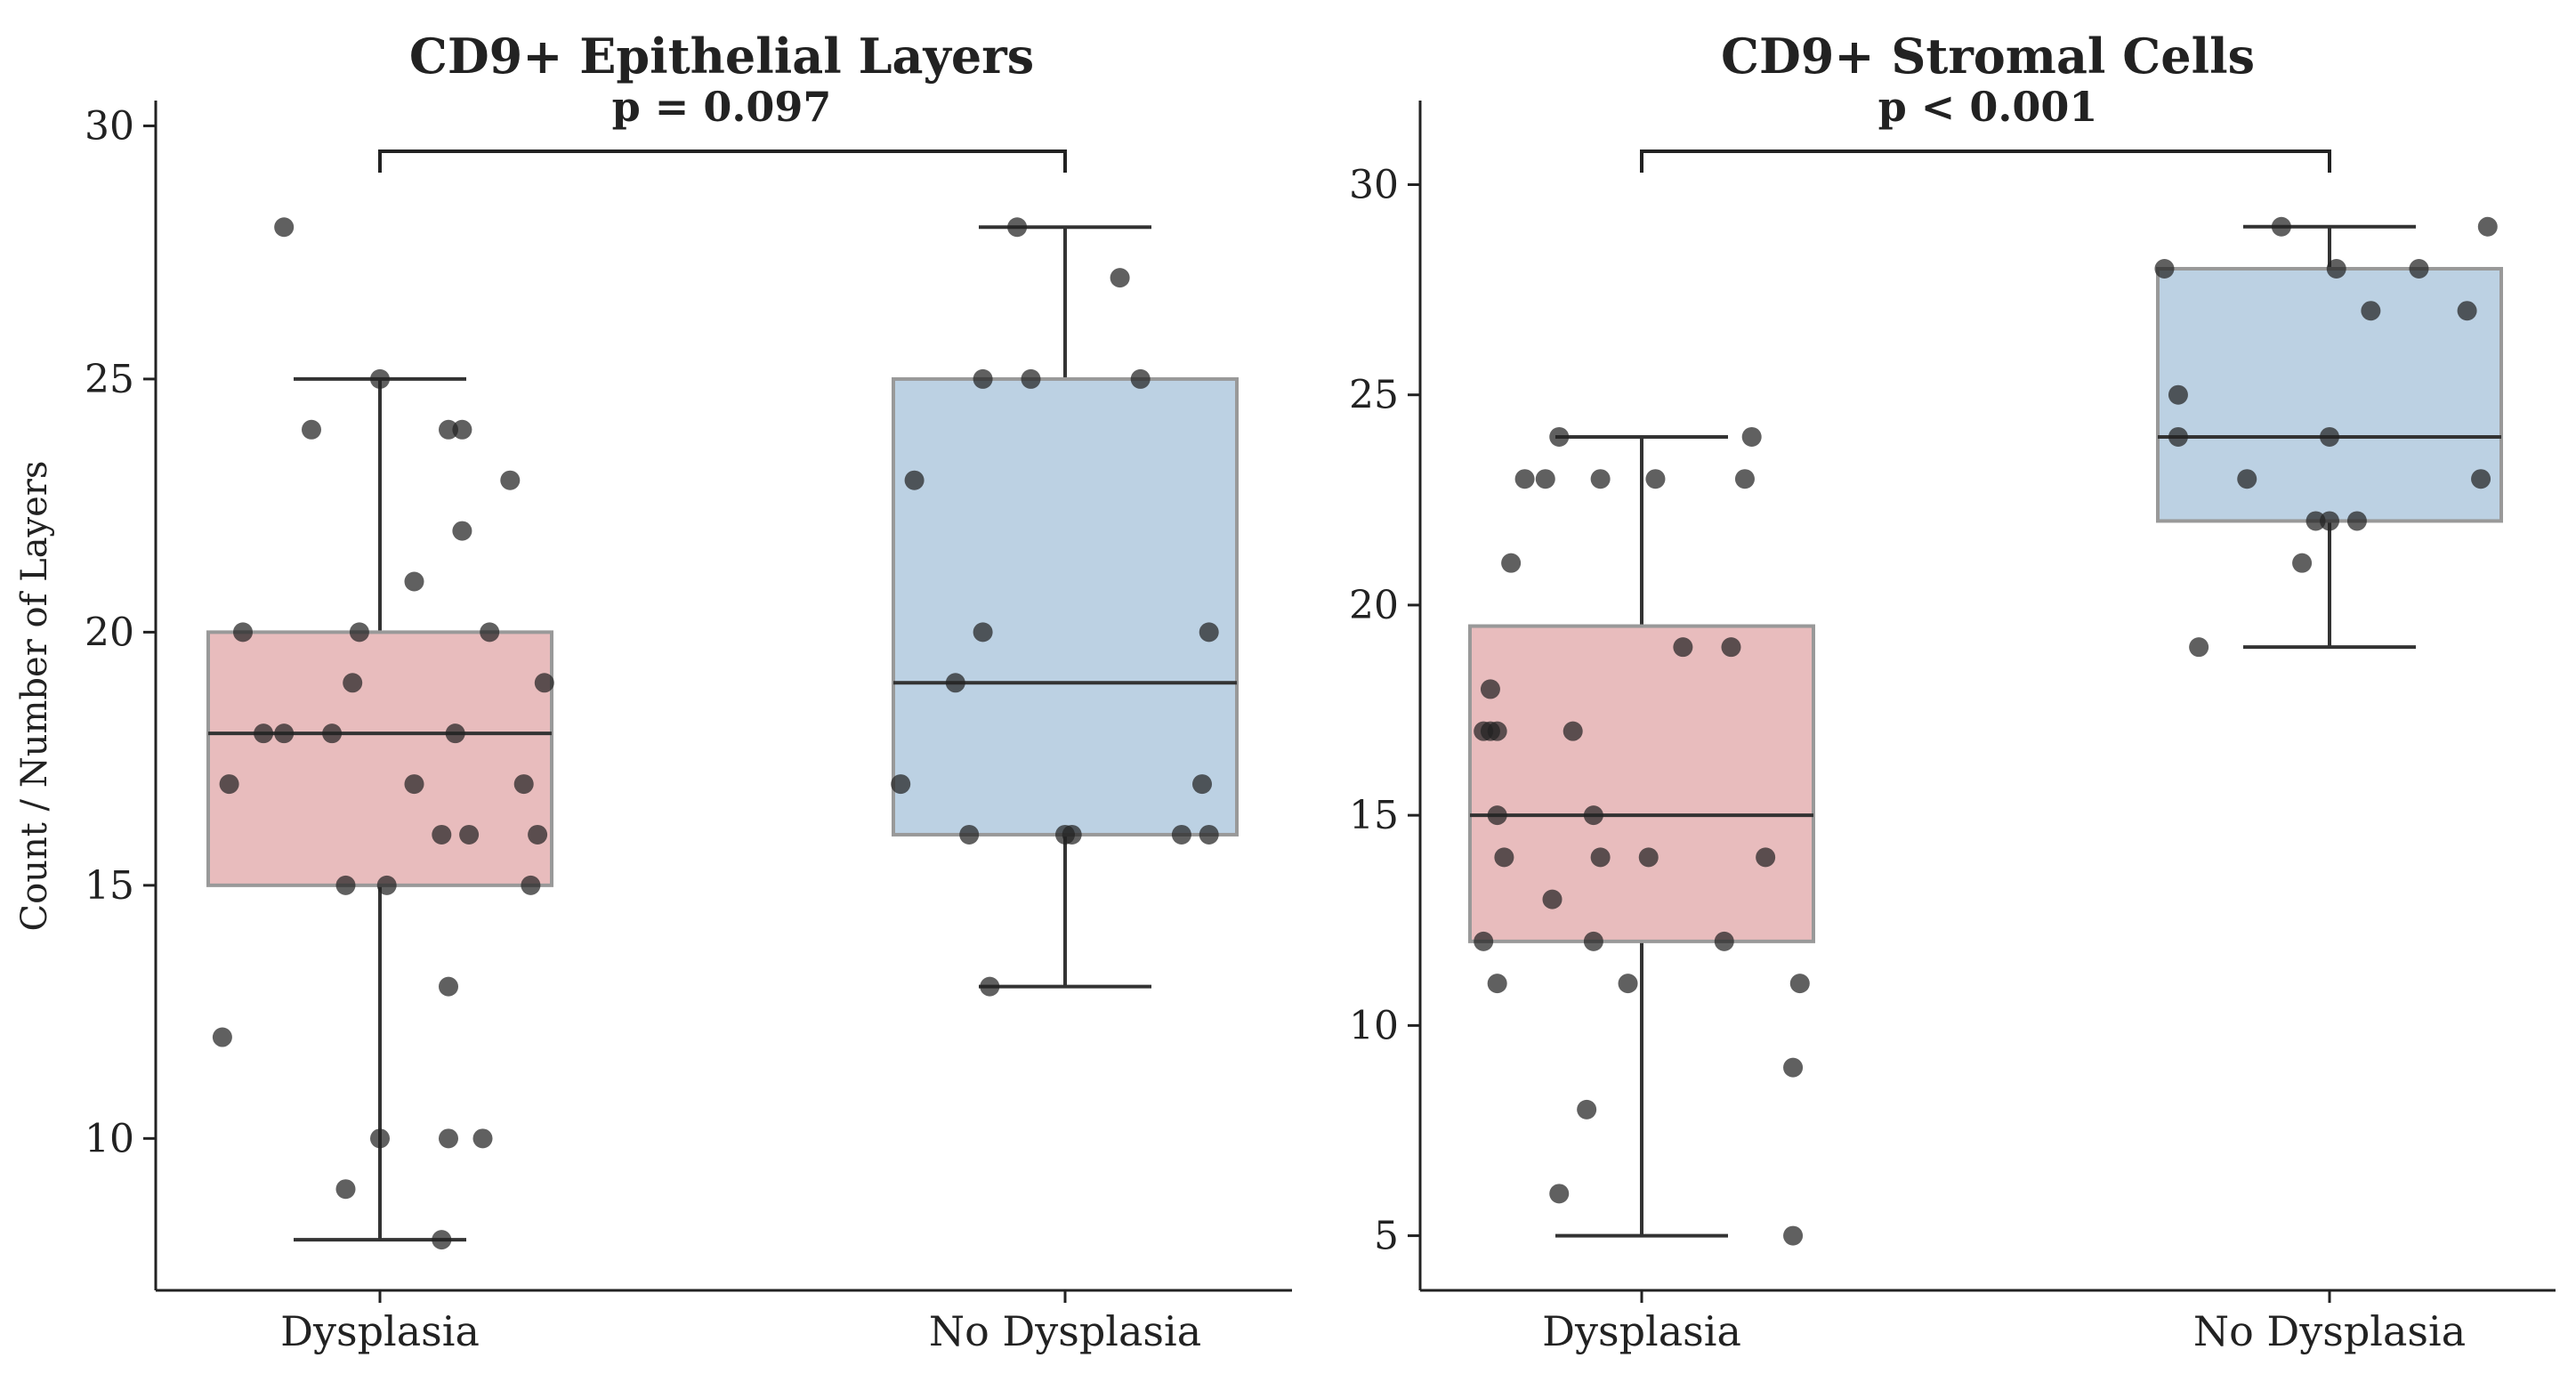 The width and height of the screenshot is (2576, 1374). I want to click on y-tick-label: 5, so click(1386, 1237).